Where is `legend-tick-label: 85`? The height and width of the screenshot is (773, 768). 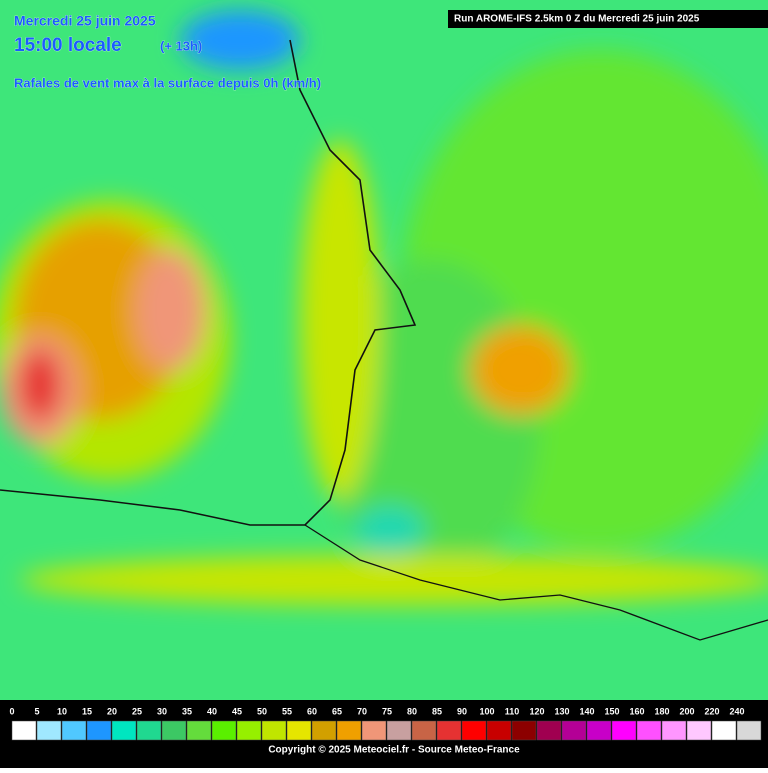 legend-tick-label: 85 is located at coordinates (437, 711).